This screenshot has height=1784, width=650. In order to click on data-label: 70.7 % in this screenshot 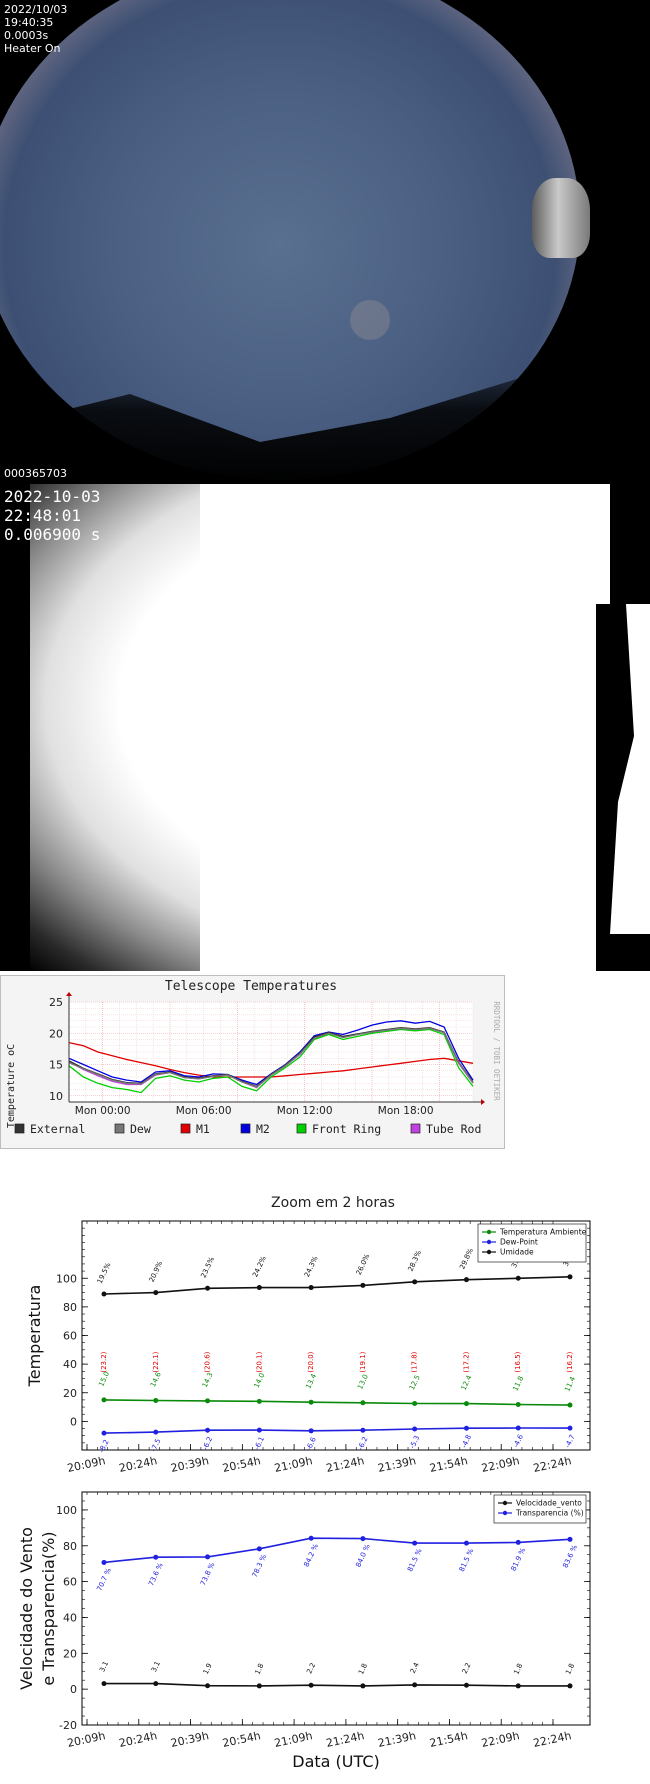, I will do `click(104, 1580)`.